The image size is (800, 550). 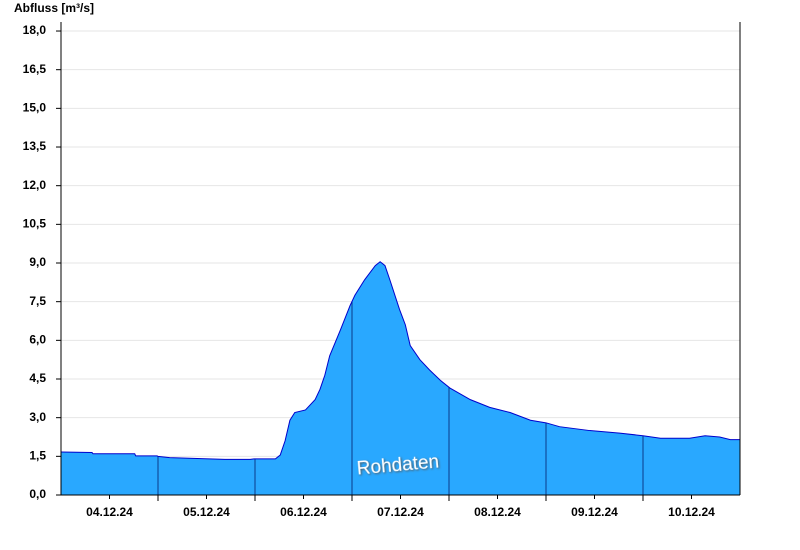 I want to click on y-tick-label: 6,0, so click(x=37, y=340).